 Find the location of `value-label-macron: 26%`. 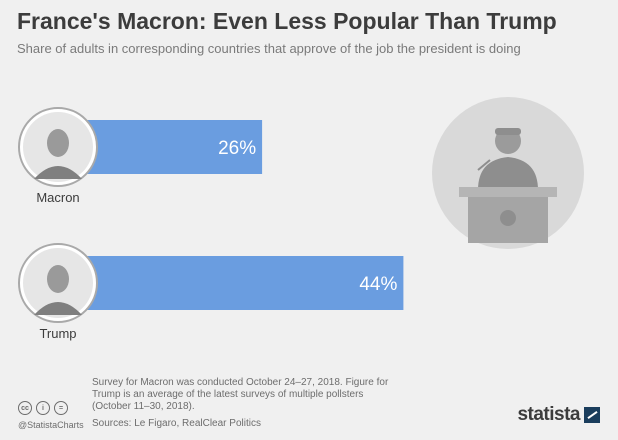

value-label-macron: 26% is located at coordinates (237, 148).